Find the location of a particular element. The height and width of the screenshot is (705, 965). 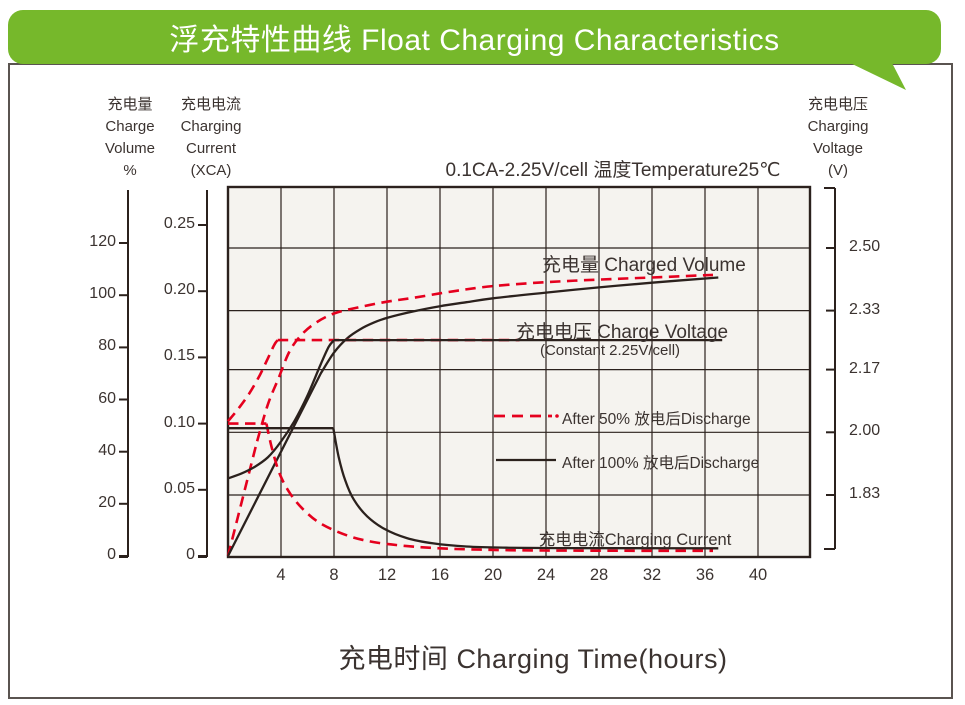

current-tick-label: 0.20 is located at coordinates (179, 290).